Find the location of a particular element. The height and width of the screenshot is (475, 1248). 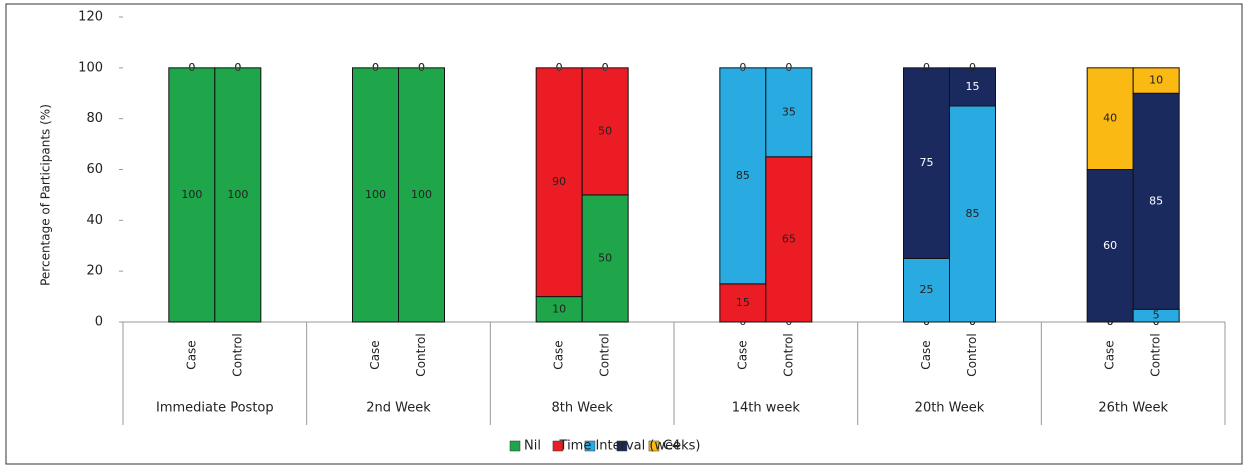

y-tick-label: 0 is located at coordinates (99, 322).